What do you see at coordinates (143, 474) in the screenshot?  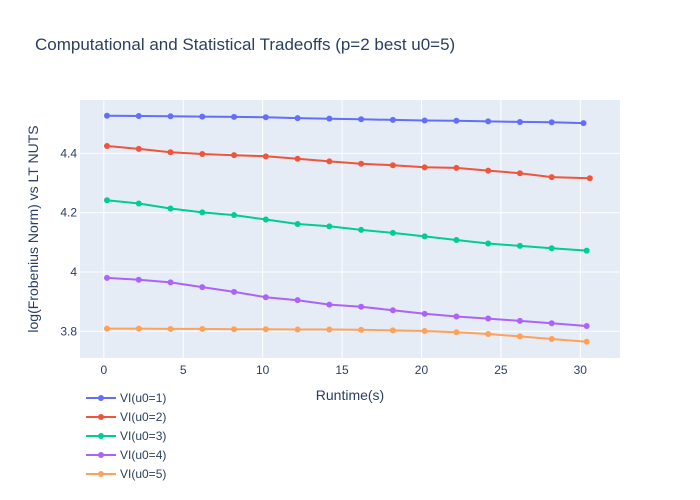 I see `legend-label: VI(u0=5)` at bounding box center [143, 474].